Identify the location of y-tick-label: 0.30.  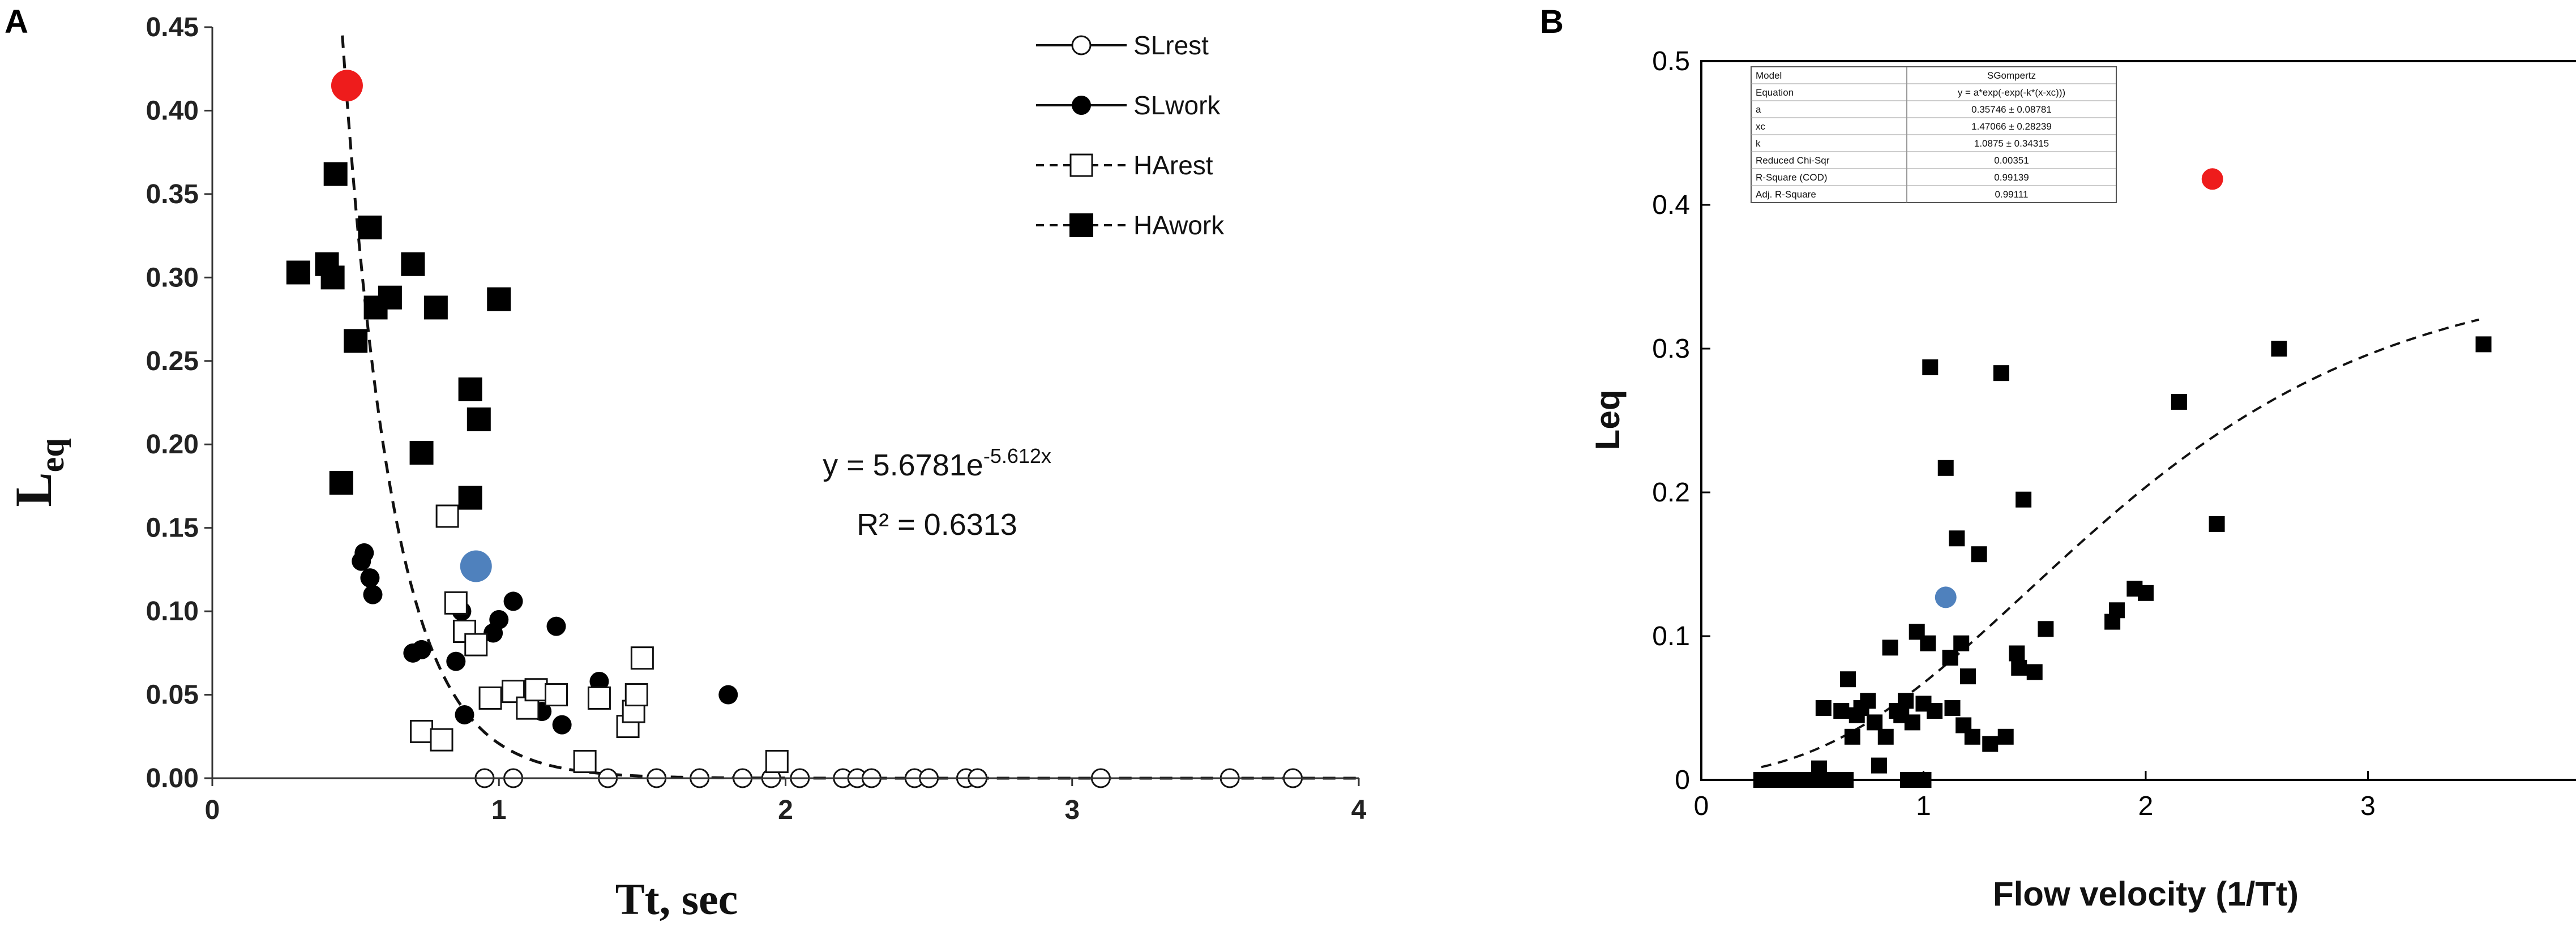
(172, 278).